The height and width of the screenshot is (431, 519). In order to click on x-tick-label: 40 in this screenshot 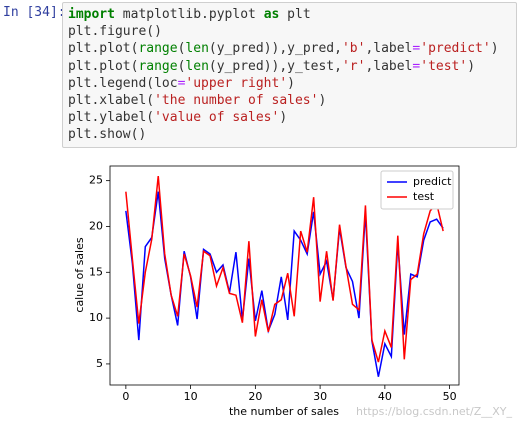, I will do `click(385, 396)`.